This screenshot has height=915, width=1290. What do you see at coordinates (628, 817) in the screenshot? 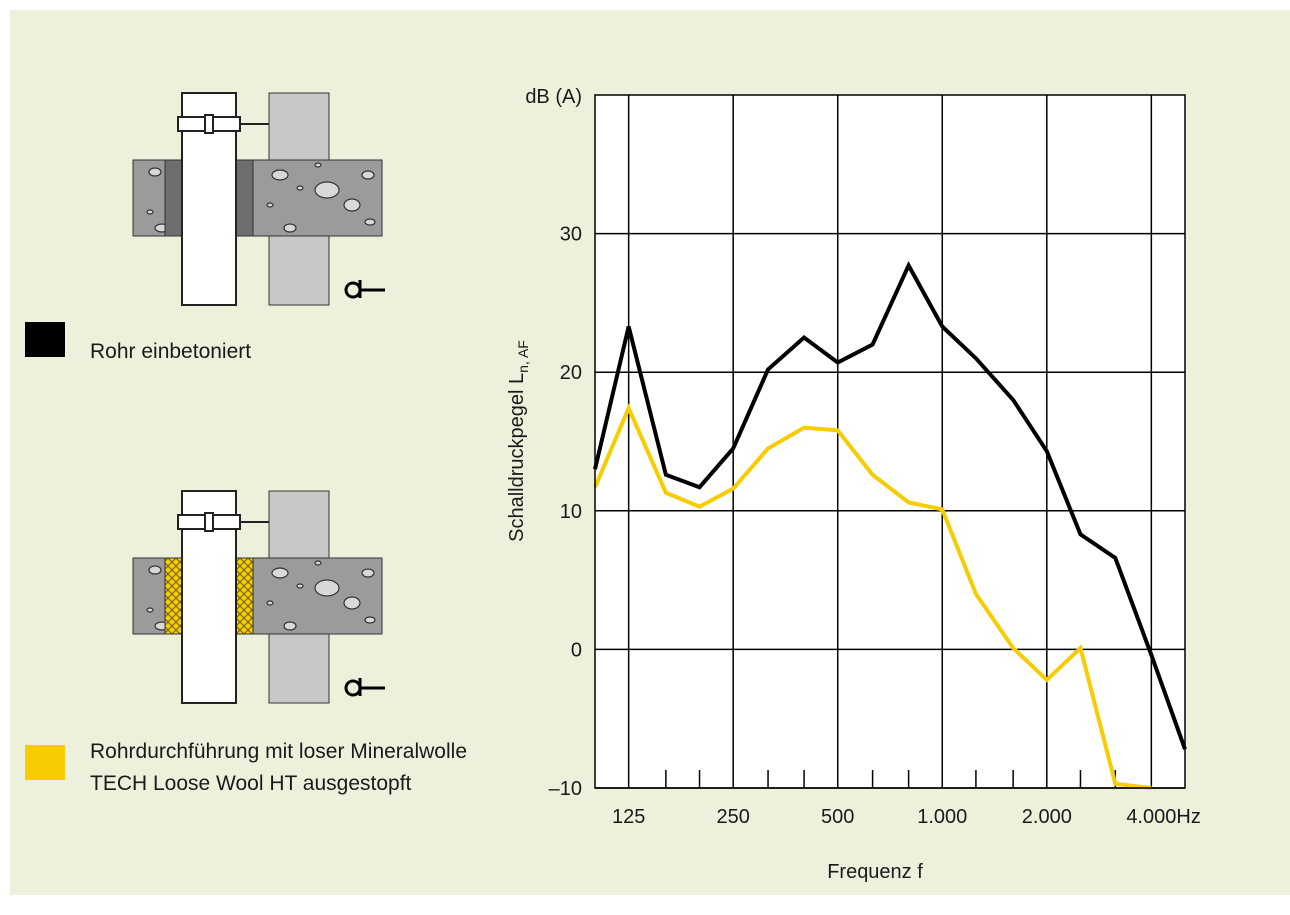
I see `x-tick-label: 125` at bounding box center [628, 817].